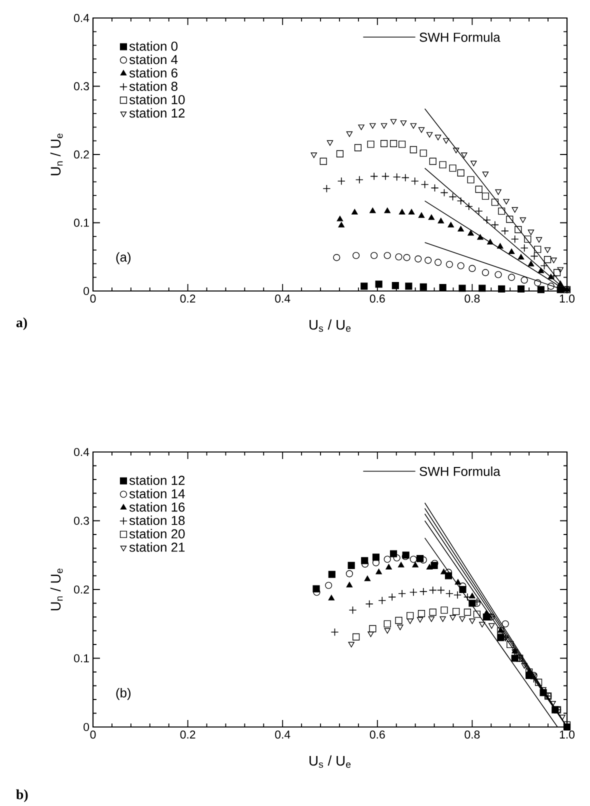 The image size is (590, 806). What do you see at coordinates (153, 86) in the screenshot?
I see `legend-label: station 8` at bounding box center [153, 86].